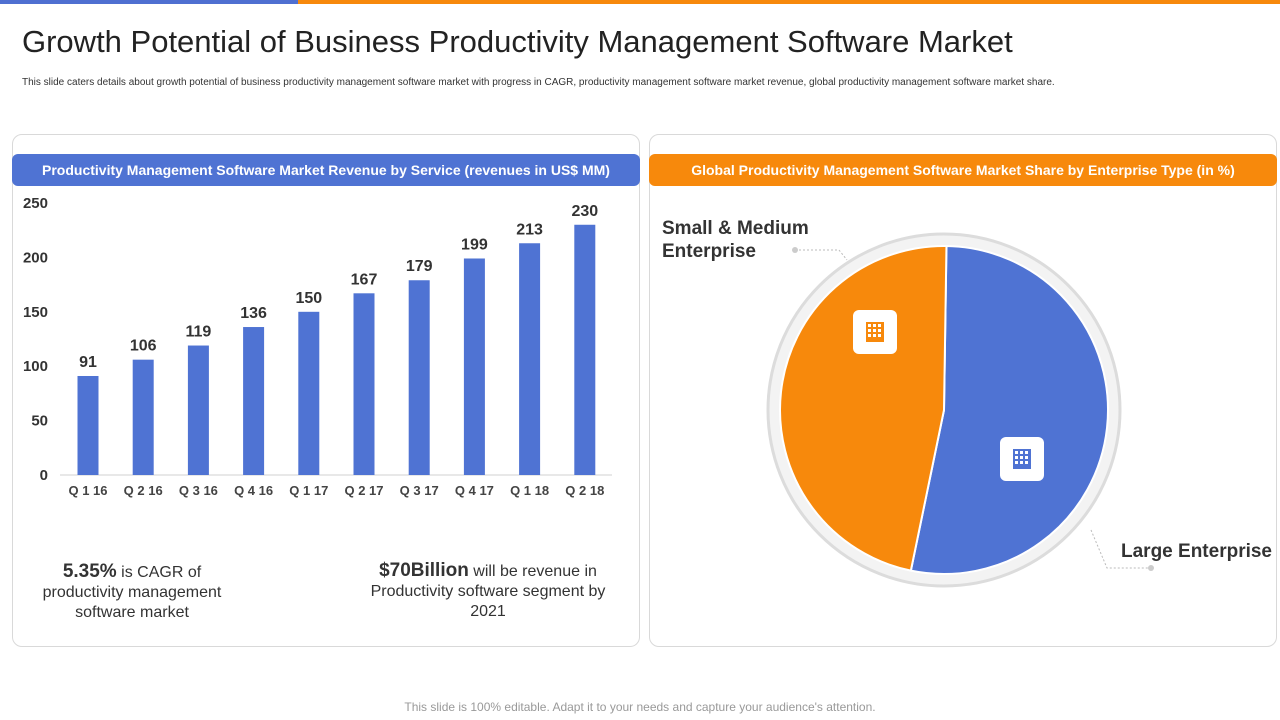 This screenshot has width=1280, height=720. I want to click on bar-value-label: 150, so click(308, 298).